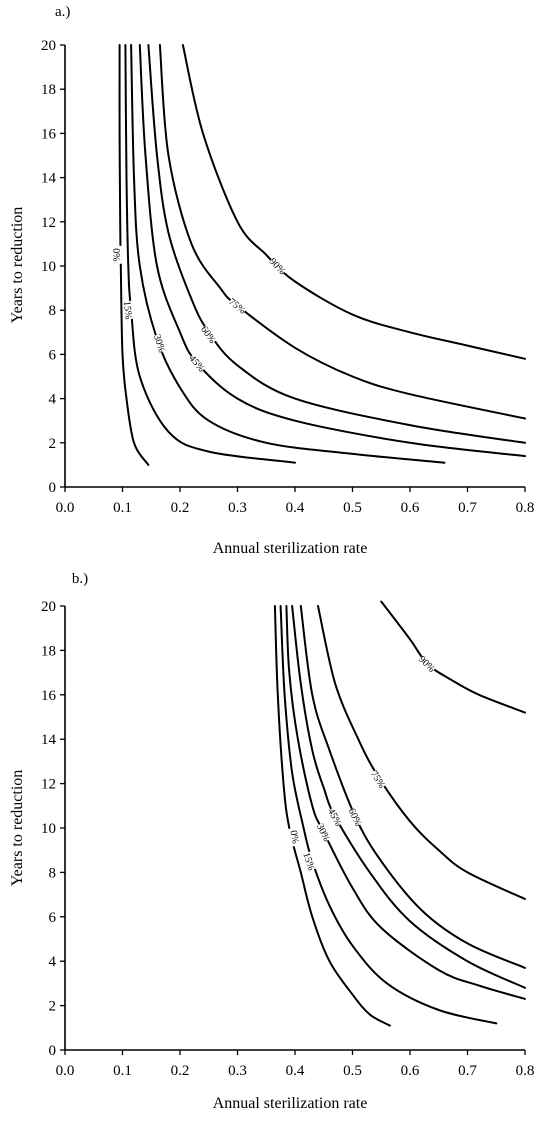  I want to click on panel-b-contour-label-90pct: 90%, so click(426, 664).